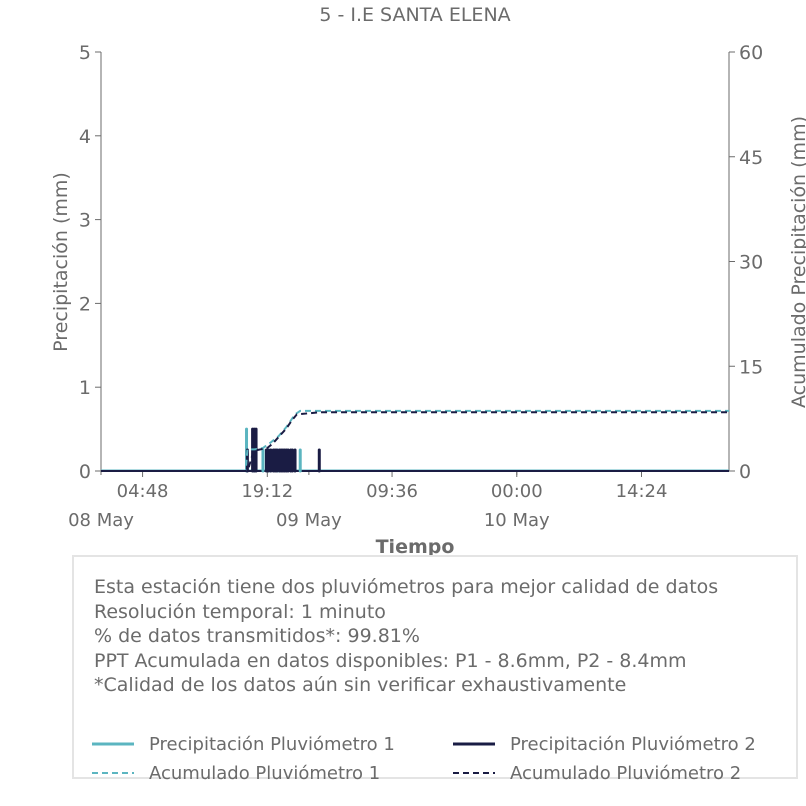  I want to click on date-tick-label: 08 May, so click(101, 520).